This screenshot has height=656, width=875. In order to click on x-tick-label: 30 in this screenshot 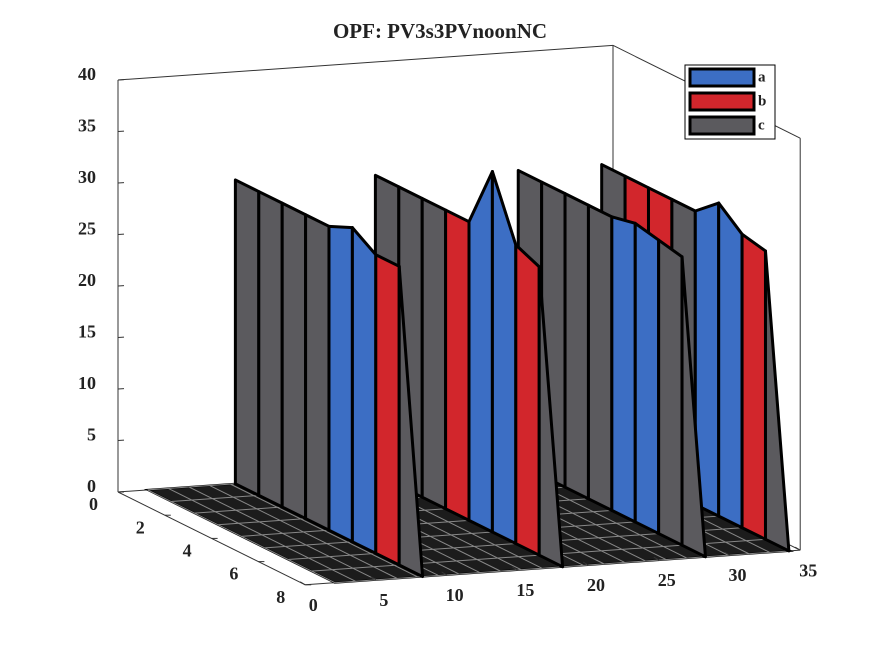, I will do `click(737, 575)`.